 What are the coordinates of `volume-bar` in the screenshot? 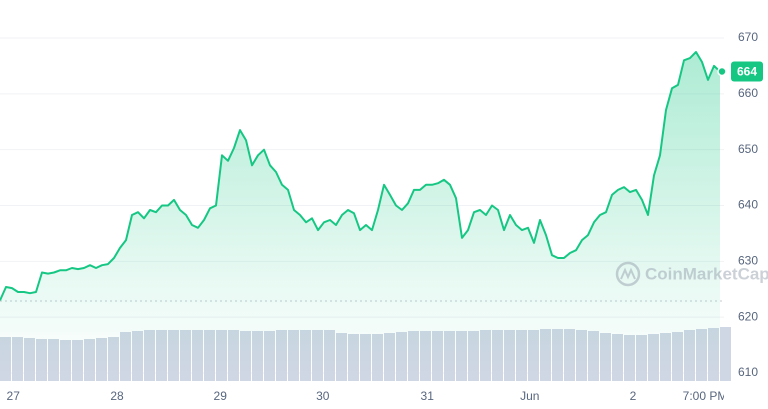 It's located at (725, 354).